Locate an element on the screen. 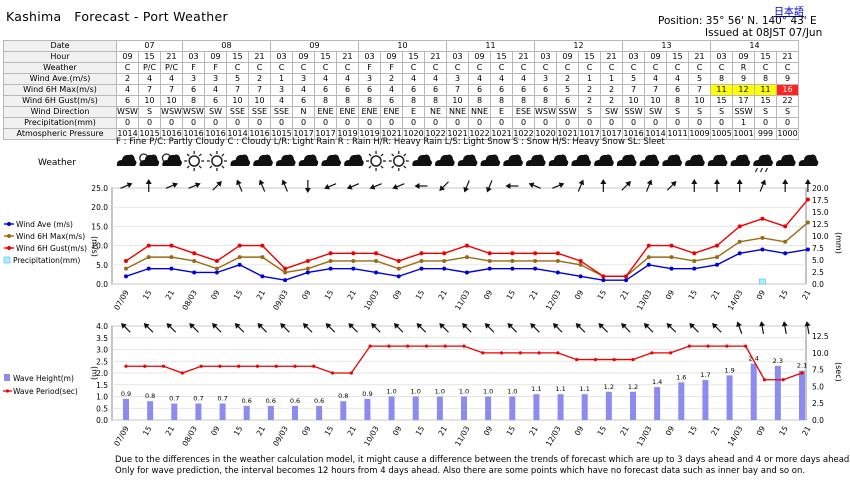 This screenshot has height=482, width=850. table-cell: F is located at coordinates (369, 68).